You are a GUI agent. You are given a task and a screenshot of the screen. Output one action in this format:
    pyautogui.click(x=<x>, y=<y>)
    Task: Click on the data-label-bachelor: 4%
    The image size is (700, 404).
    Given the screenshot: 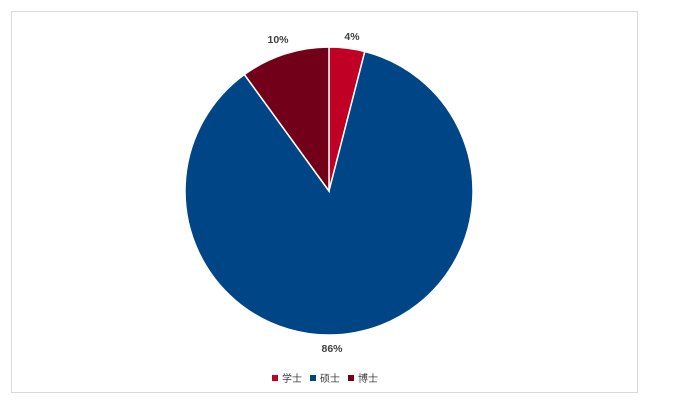 What is the action you would take?
    pyautogui.click(x=352, y=37)
    